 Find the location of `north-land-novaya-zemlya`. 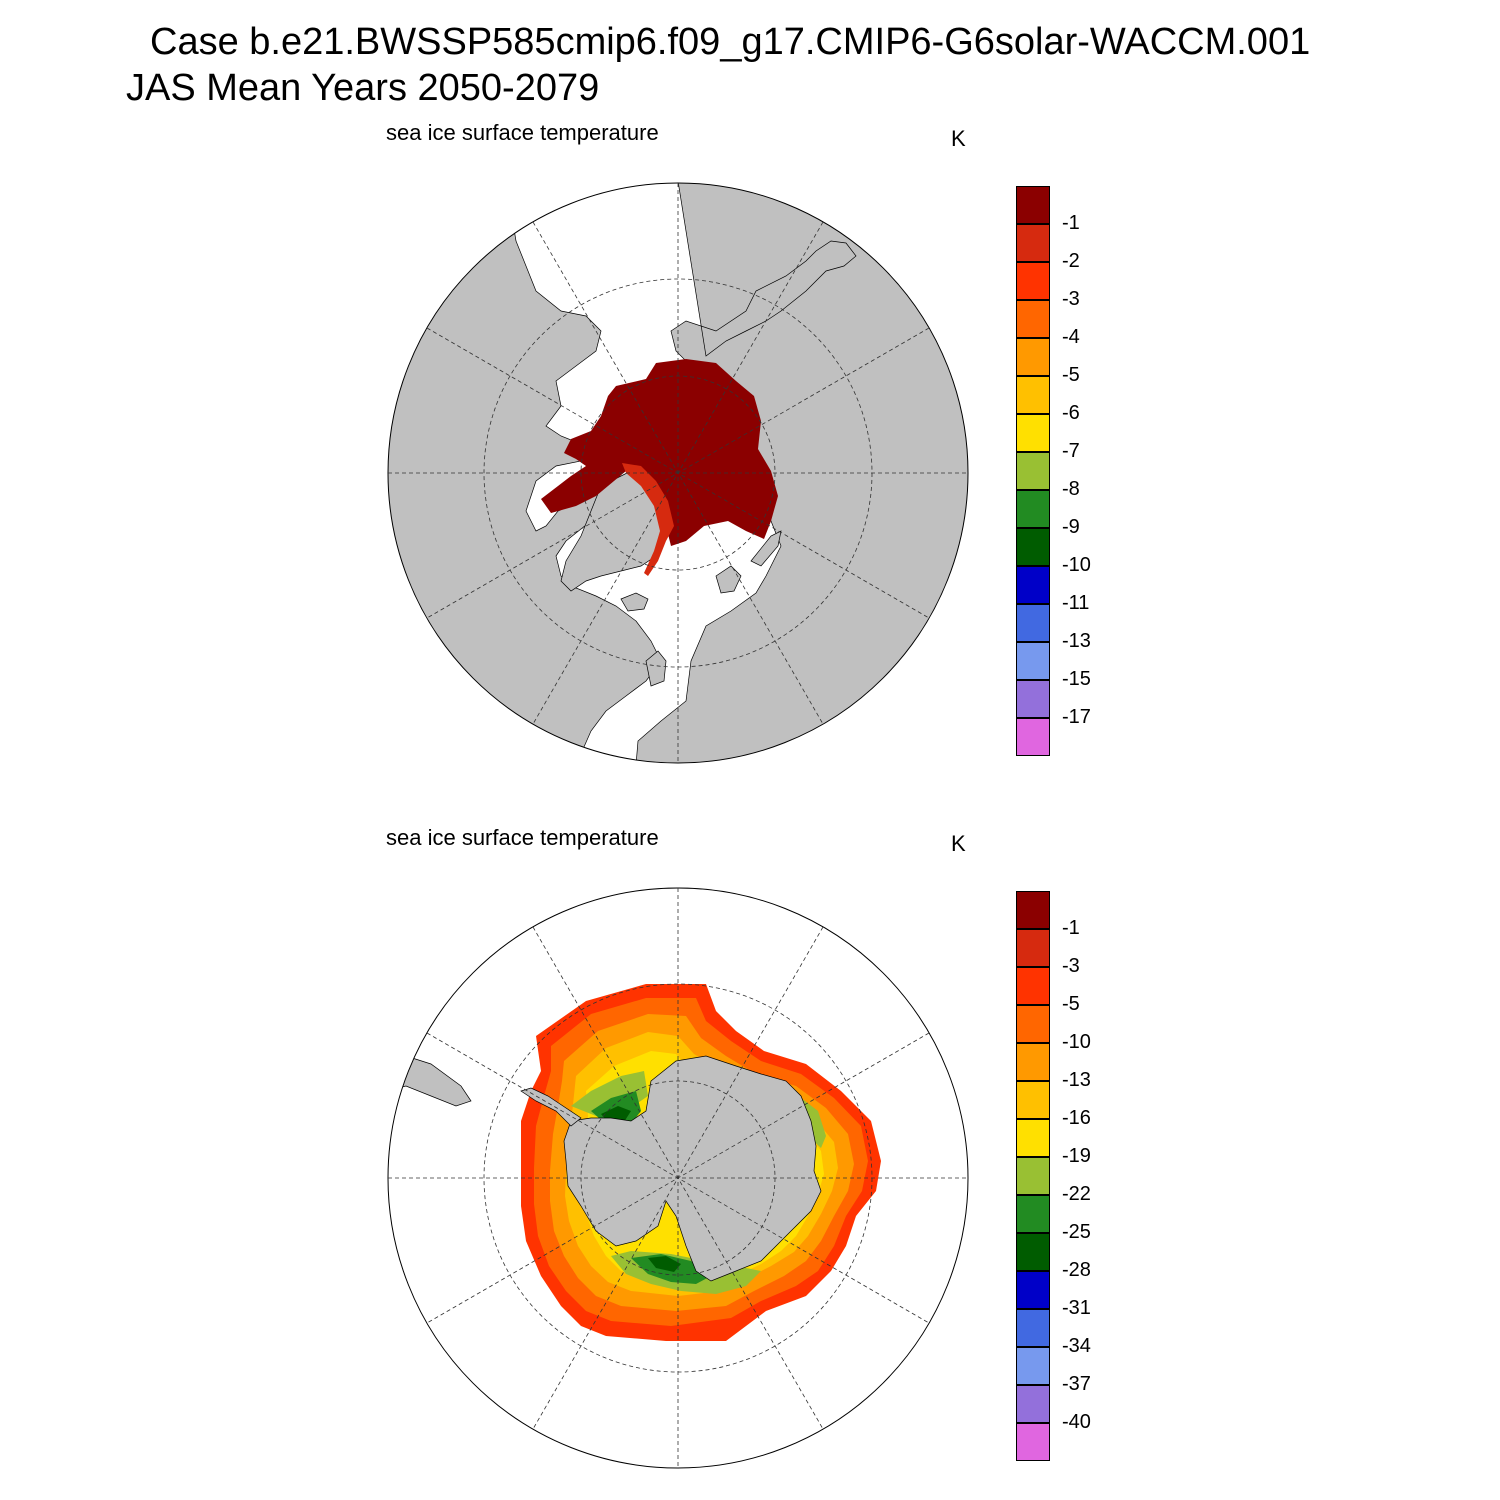

north-land-novaya-zemlya is located at coordinates (766, 548).